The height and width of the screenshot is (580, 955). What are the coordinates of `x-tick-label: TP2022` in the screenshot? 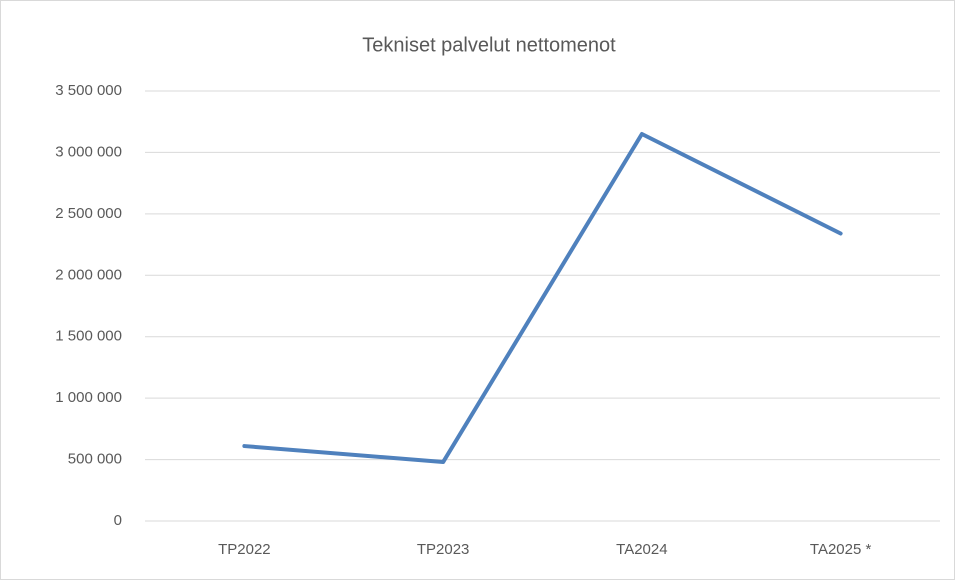 It's located at (244, 549).